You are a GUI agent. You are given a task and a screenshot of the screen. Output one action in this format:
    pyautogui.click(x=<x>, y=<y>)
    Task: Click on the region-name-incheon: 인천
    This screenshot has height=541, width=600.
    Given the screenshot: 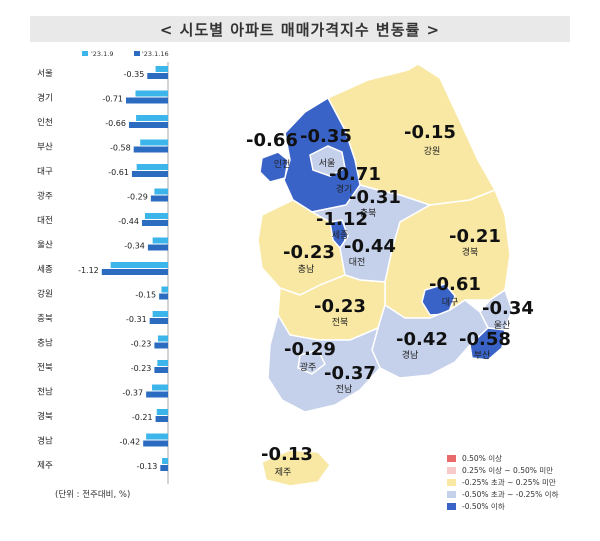 What is the action you would take?
    pyautogui.click(x=282, y=164)
    